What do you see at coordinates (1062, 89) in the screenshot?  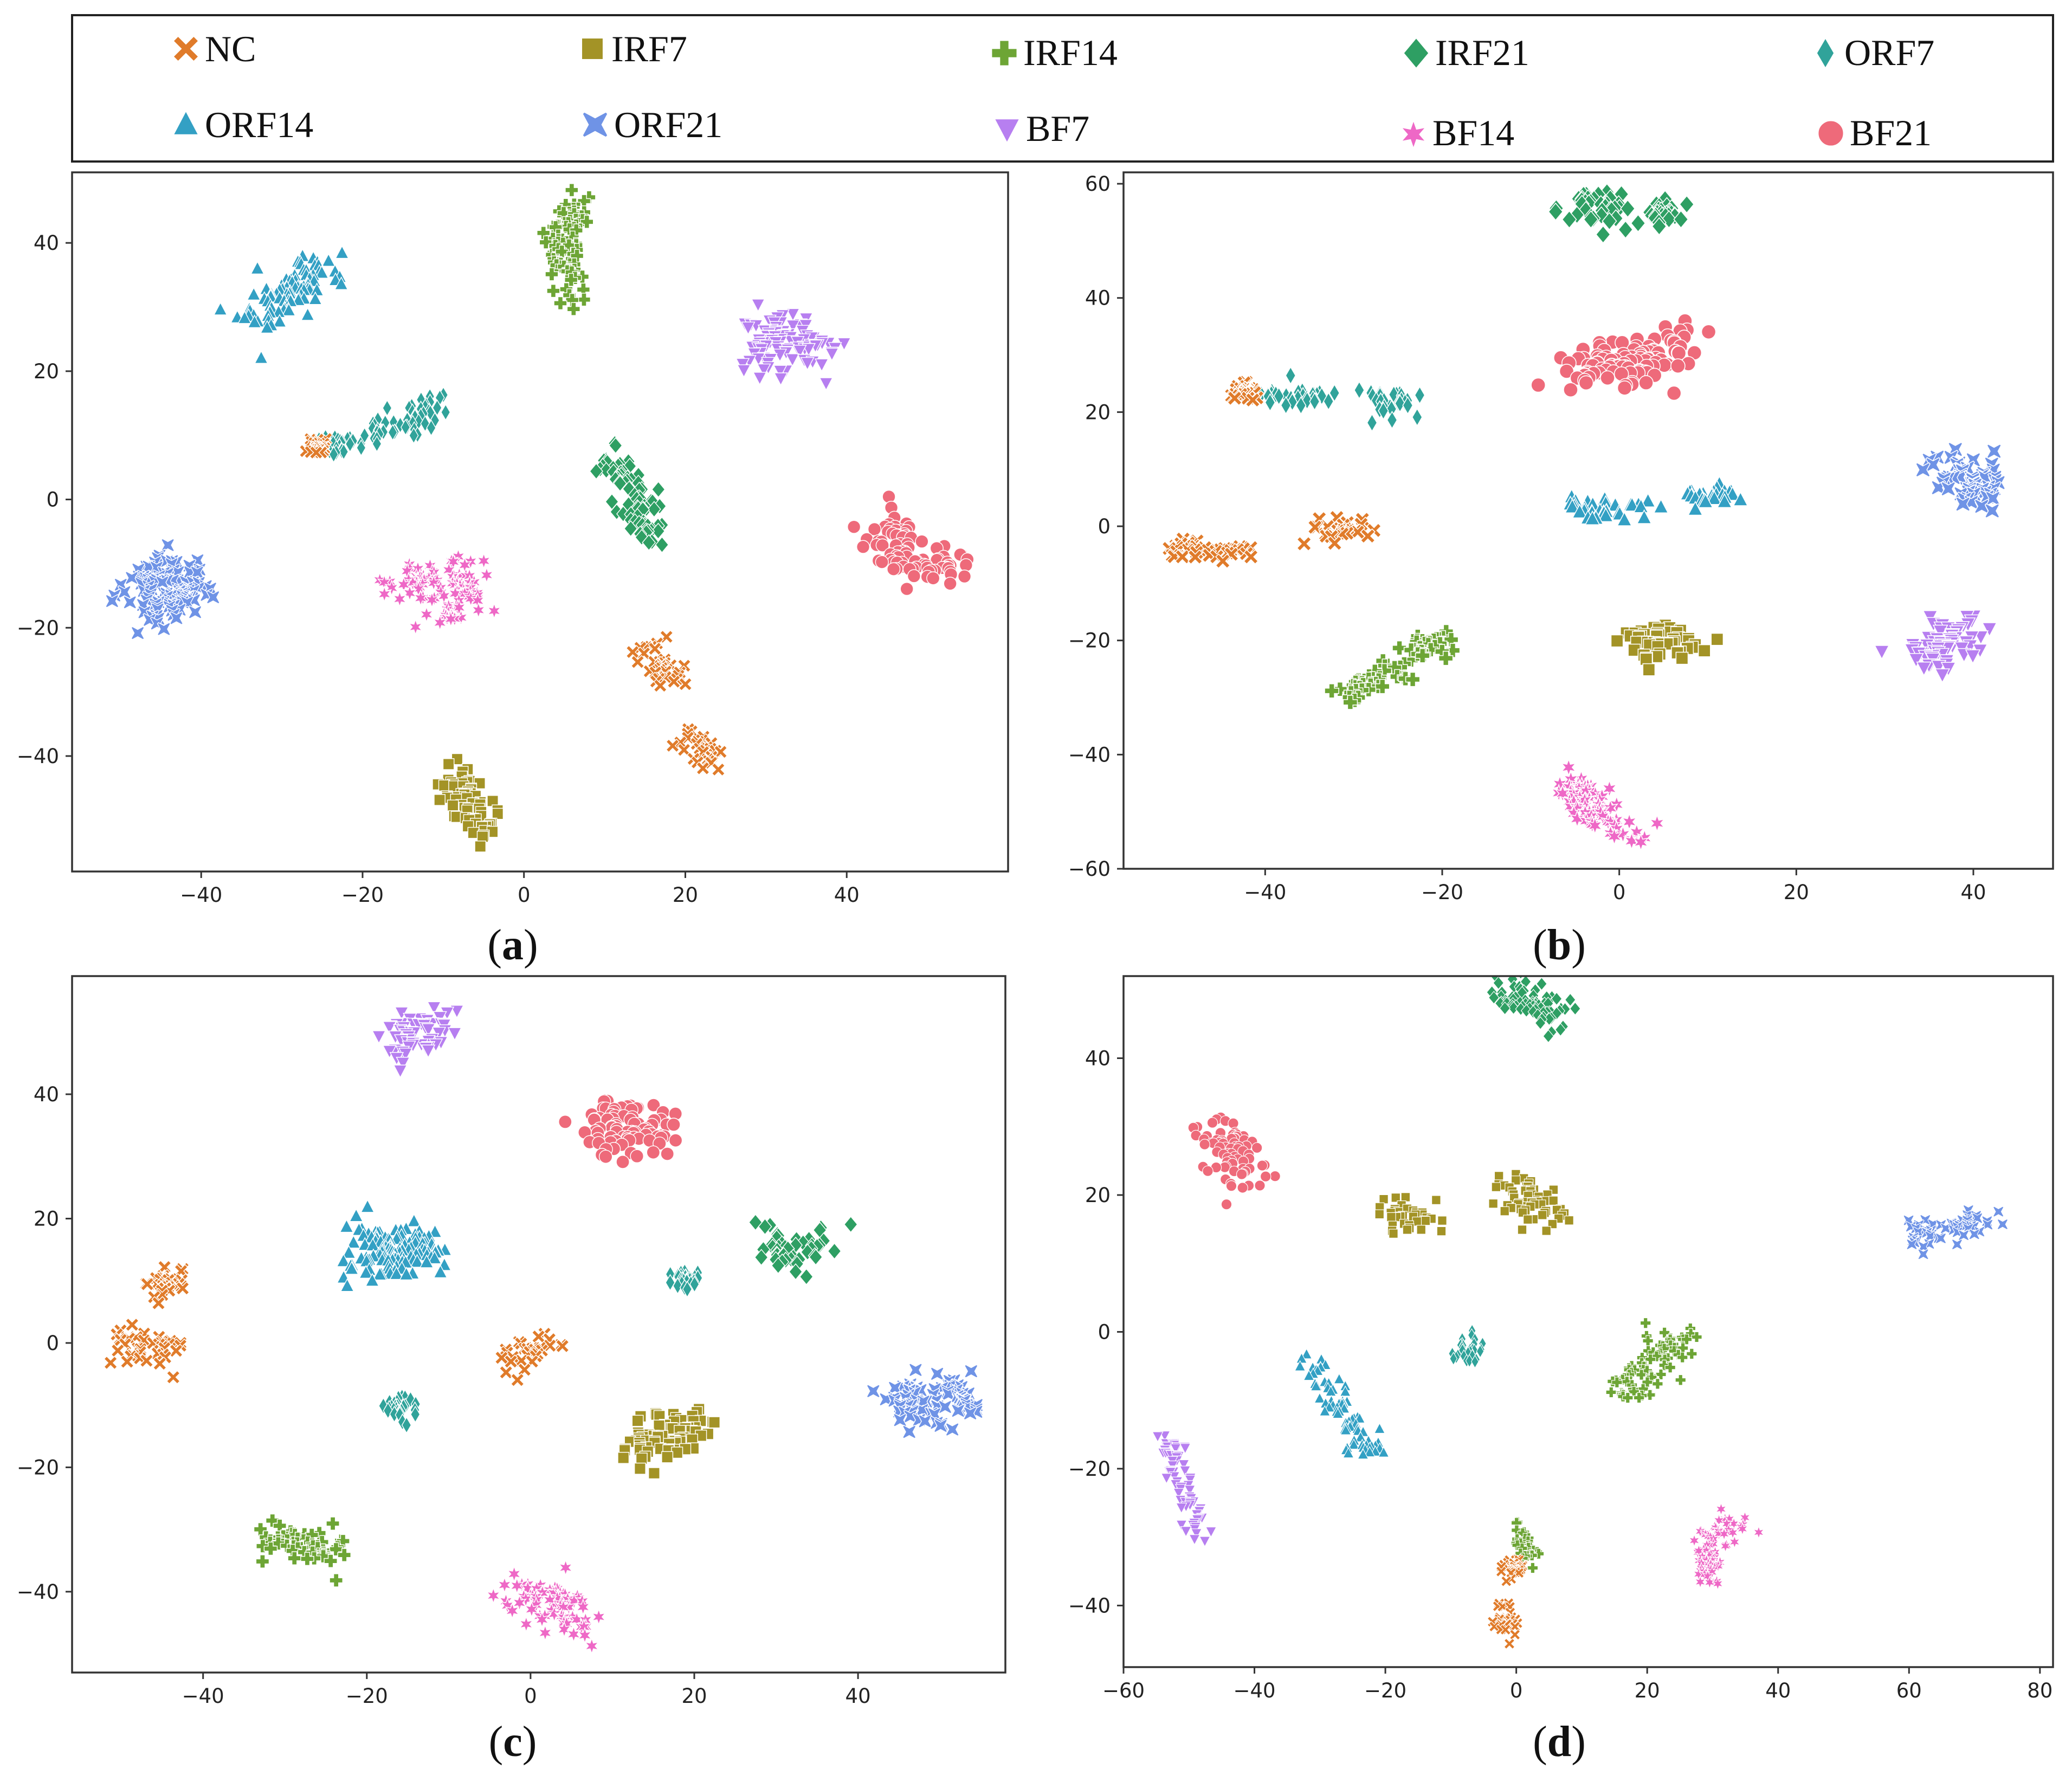 I see `legend-frame` at bounding box center [1062, 89].